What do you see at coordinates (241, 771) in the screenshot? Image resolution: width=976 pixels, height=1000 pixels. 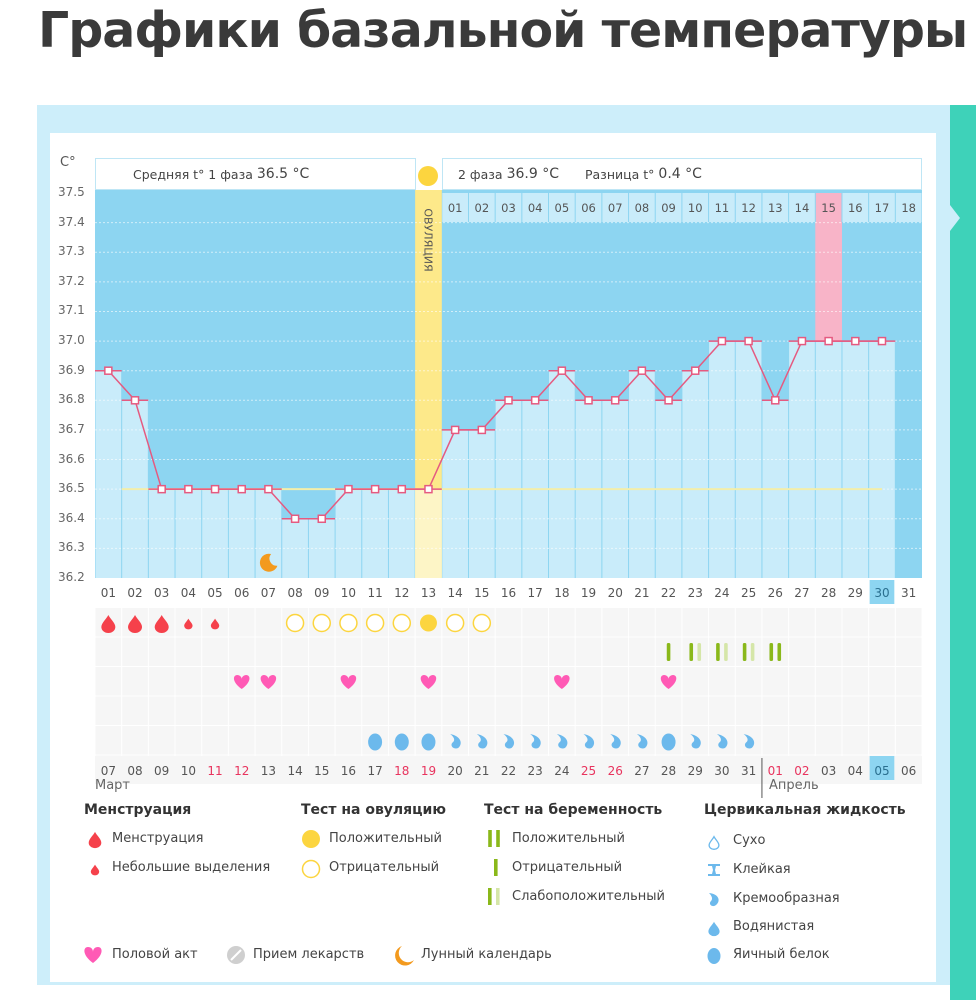 I see `date-label: 12` at bounding box center [241, 771].